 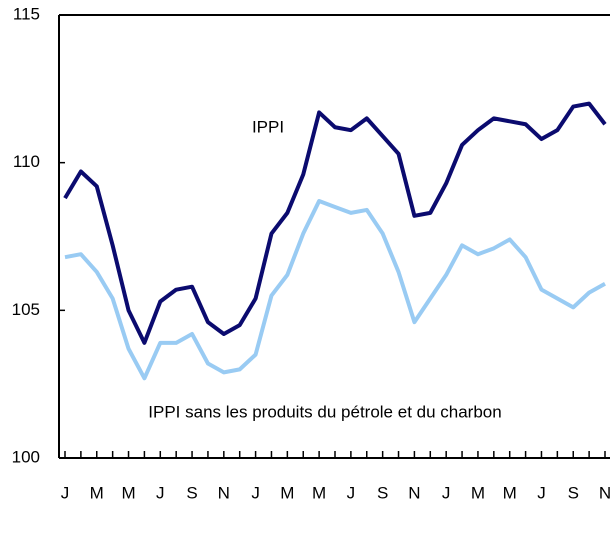 What do you see at coordinates (26, 161) in the screenshot?
I see `y-tick-label: 110` at bounding box center [26, 161].